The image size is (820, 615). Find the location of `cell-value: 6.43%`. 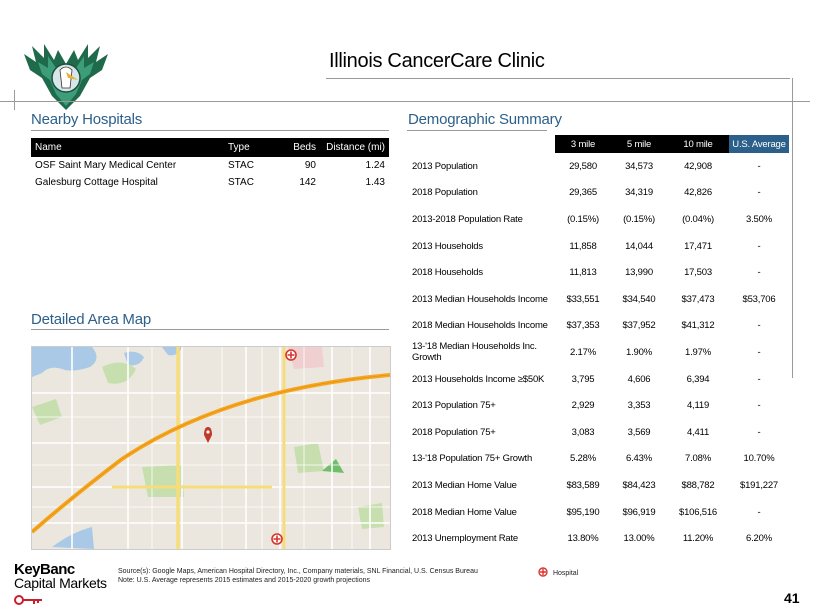

cell-value: 6.43% is located at coordinates (639, 459).